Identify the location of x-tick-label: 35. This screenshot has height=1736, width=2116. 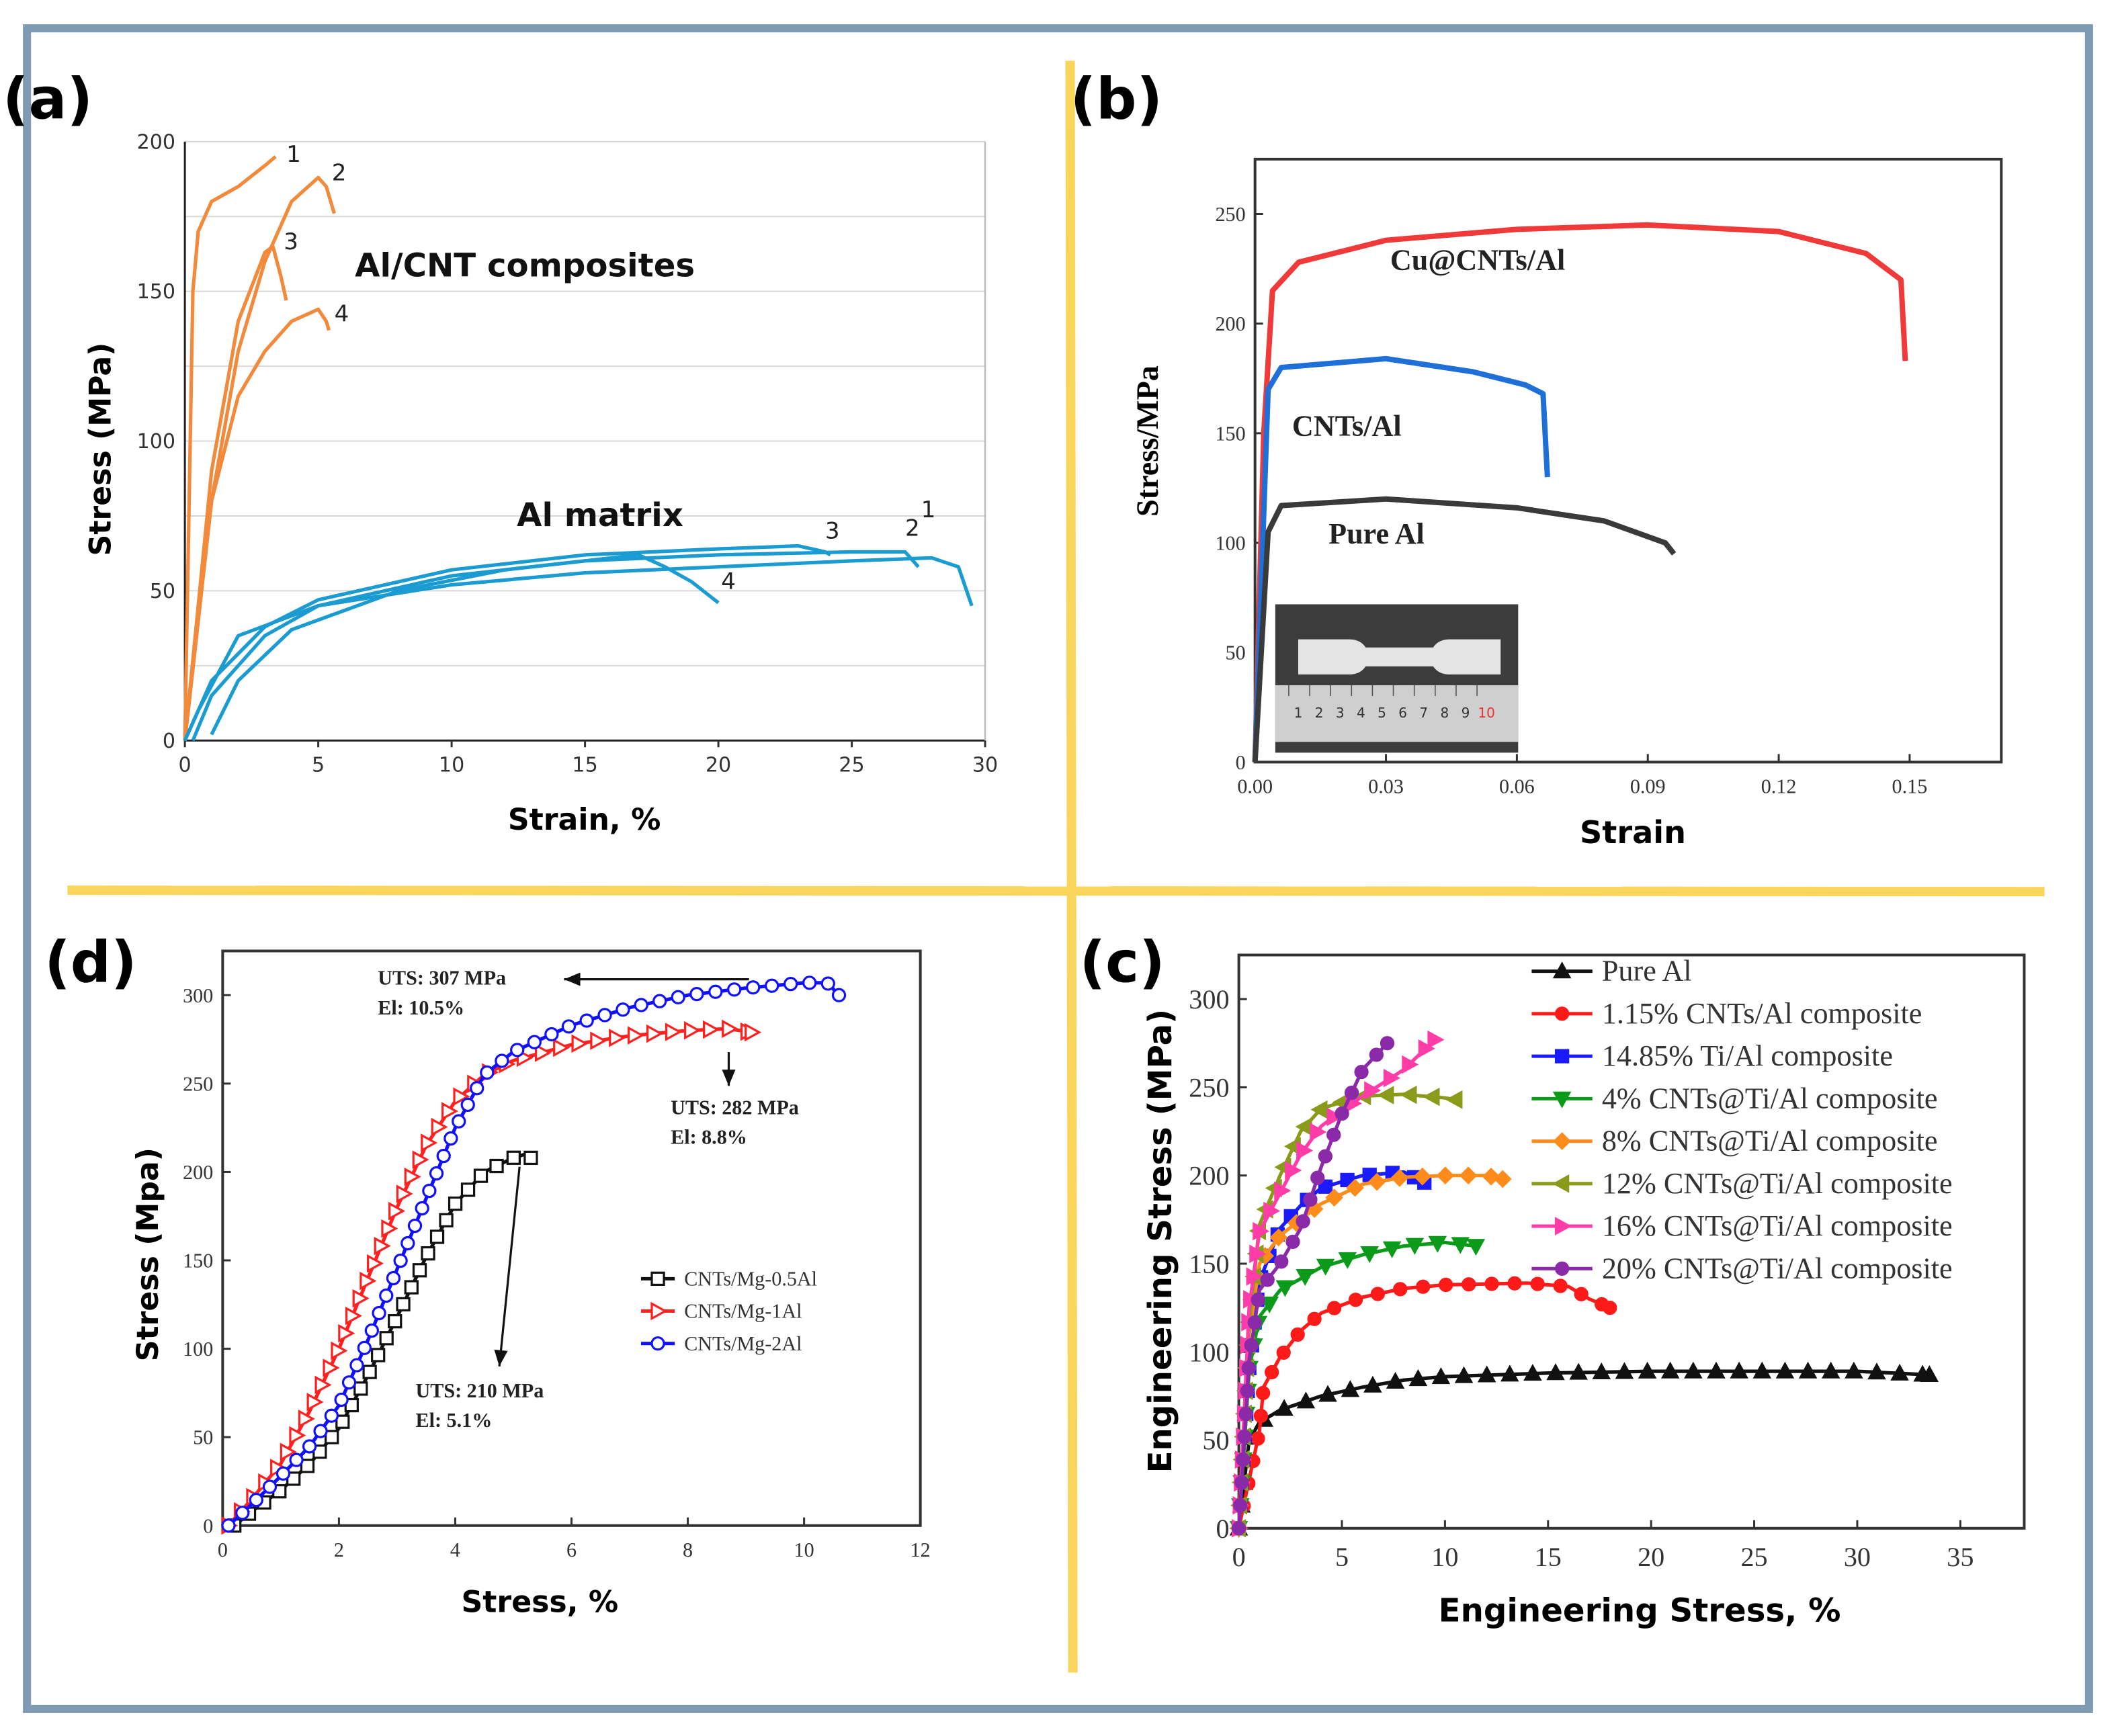
(1961, 1557).